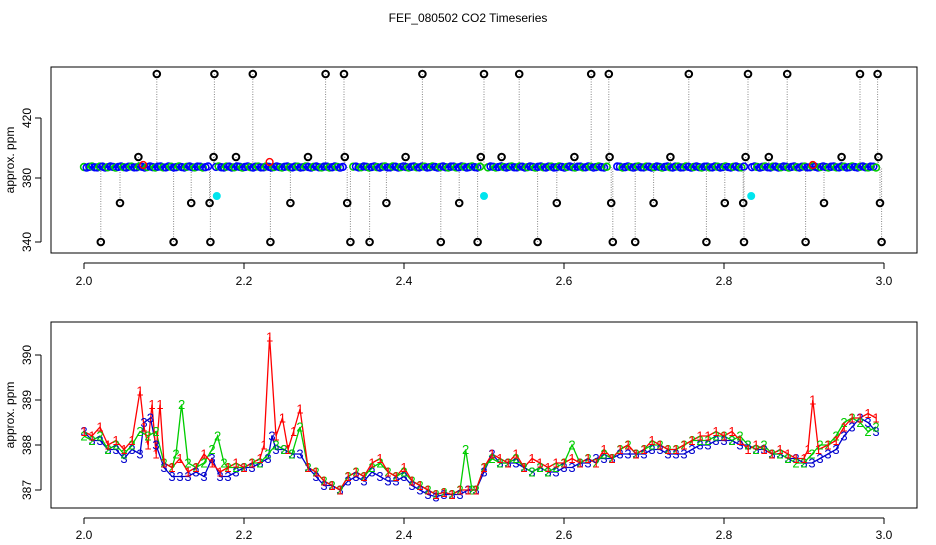 The height and width of the screenshot is (545, 936). What do you see at coordinates (884, 281) in the screenshot?
I see `top-x-tick-label: 3.0` at bounding box center [884, 281].